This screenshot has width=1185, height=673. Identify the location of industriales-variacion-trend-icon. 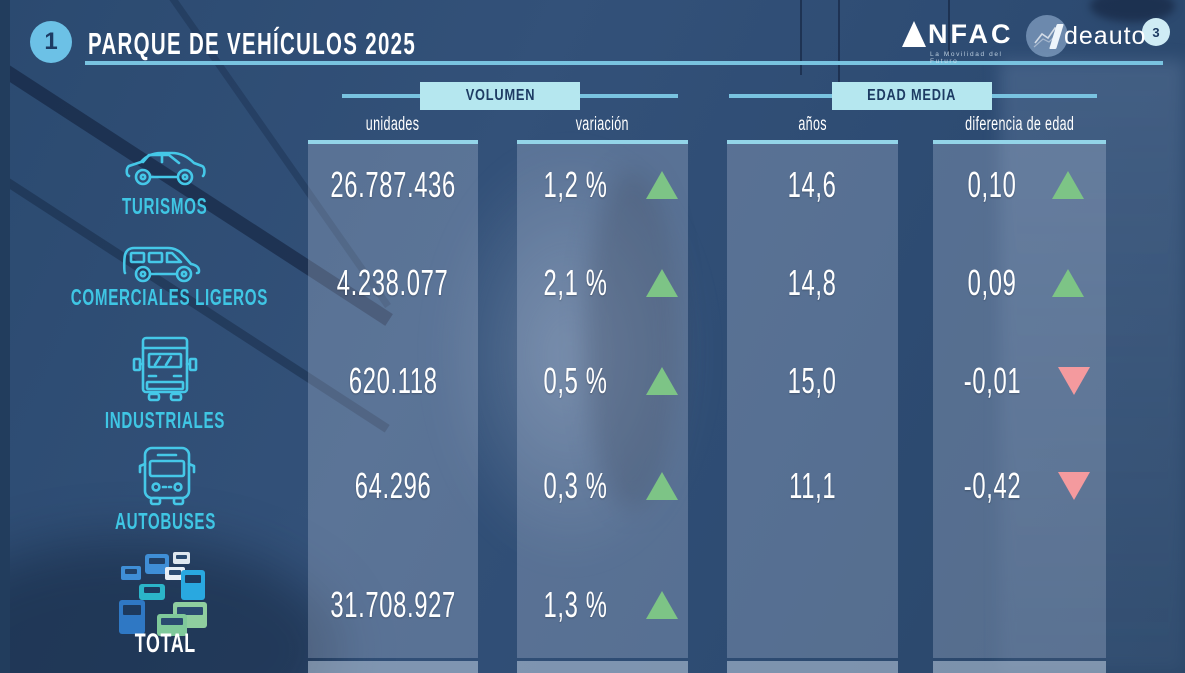
(662, 381).